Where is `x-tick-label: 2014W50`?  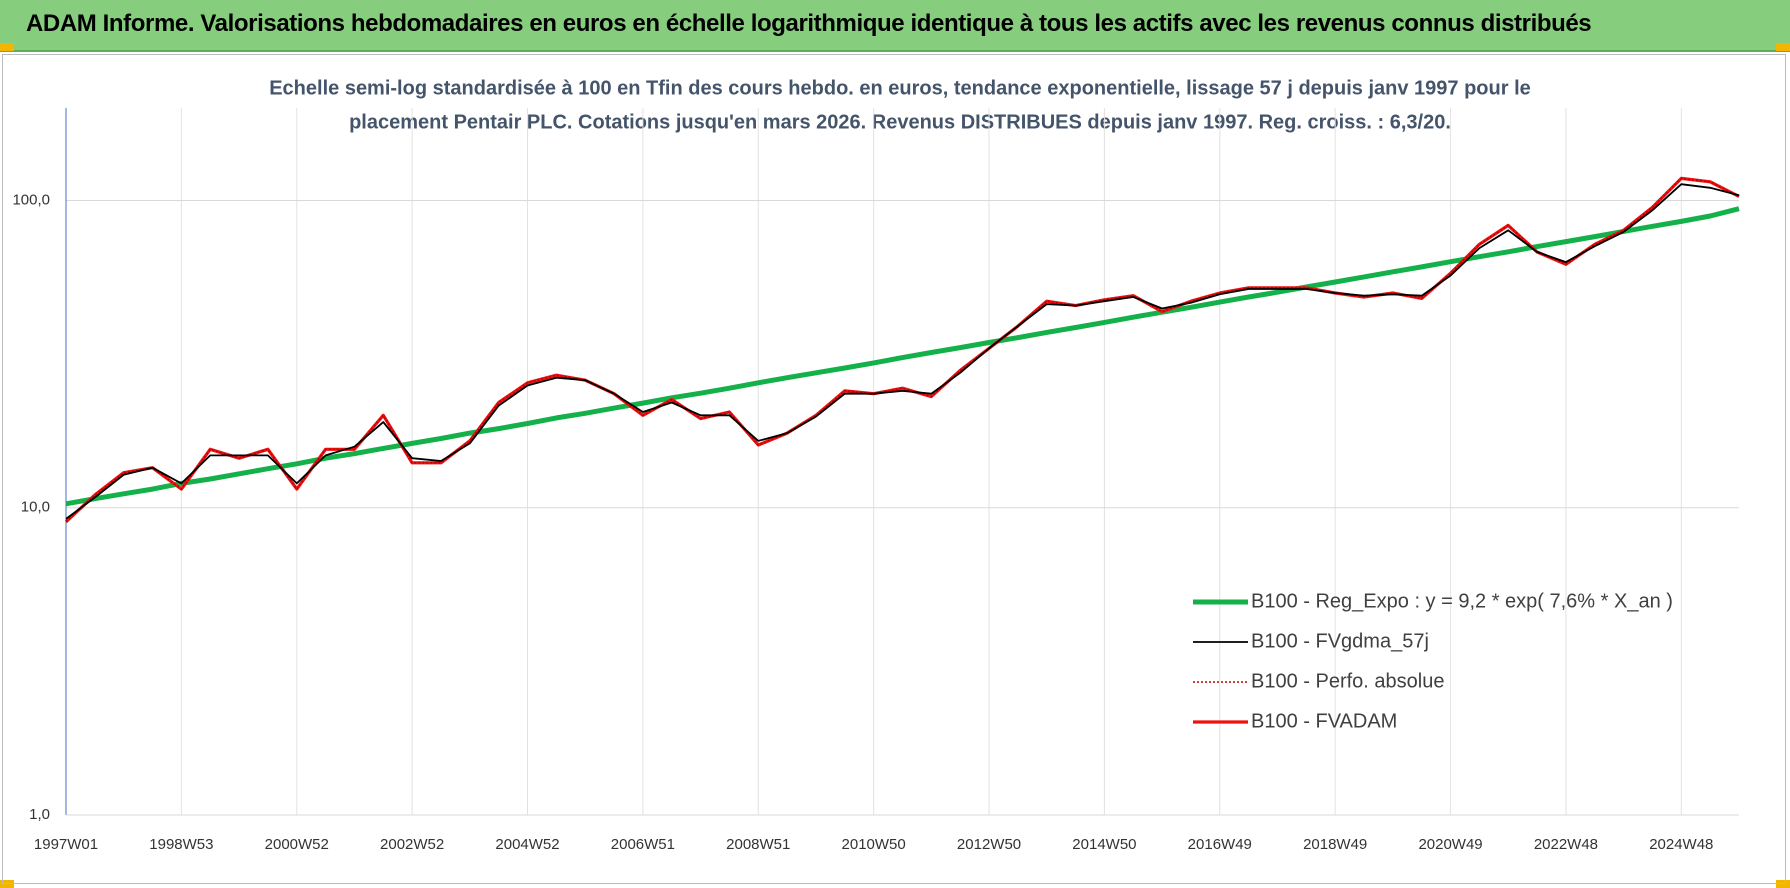
x-tick-label: 2014W50 is located at coordinates (1104, 844).